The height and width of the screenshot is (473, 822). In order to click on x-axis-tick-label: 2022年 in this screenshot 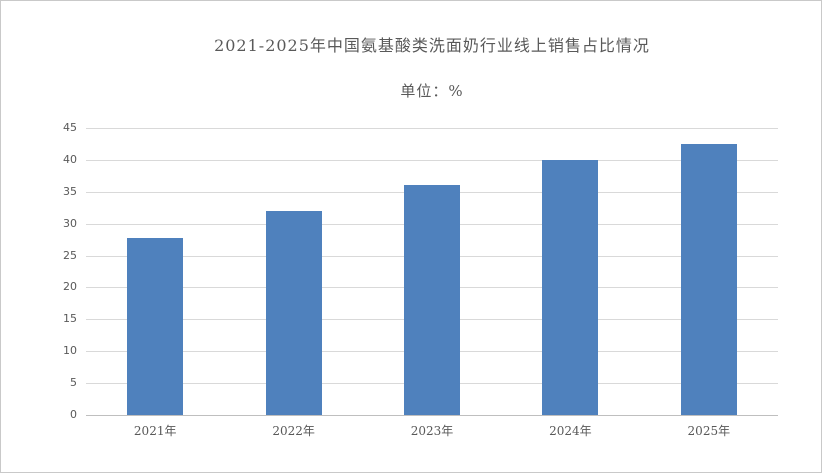, I will do `click(293, 431)`.